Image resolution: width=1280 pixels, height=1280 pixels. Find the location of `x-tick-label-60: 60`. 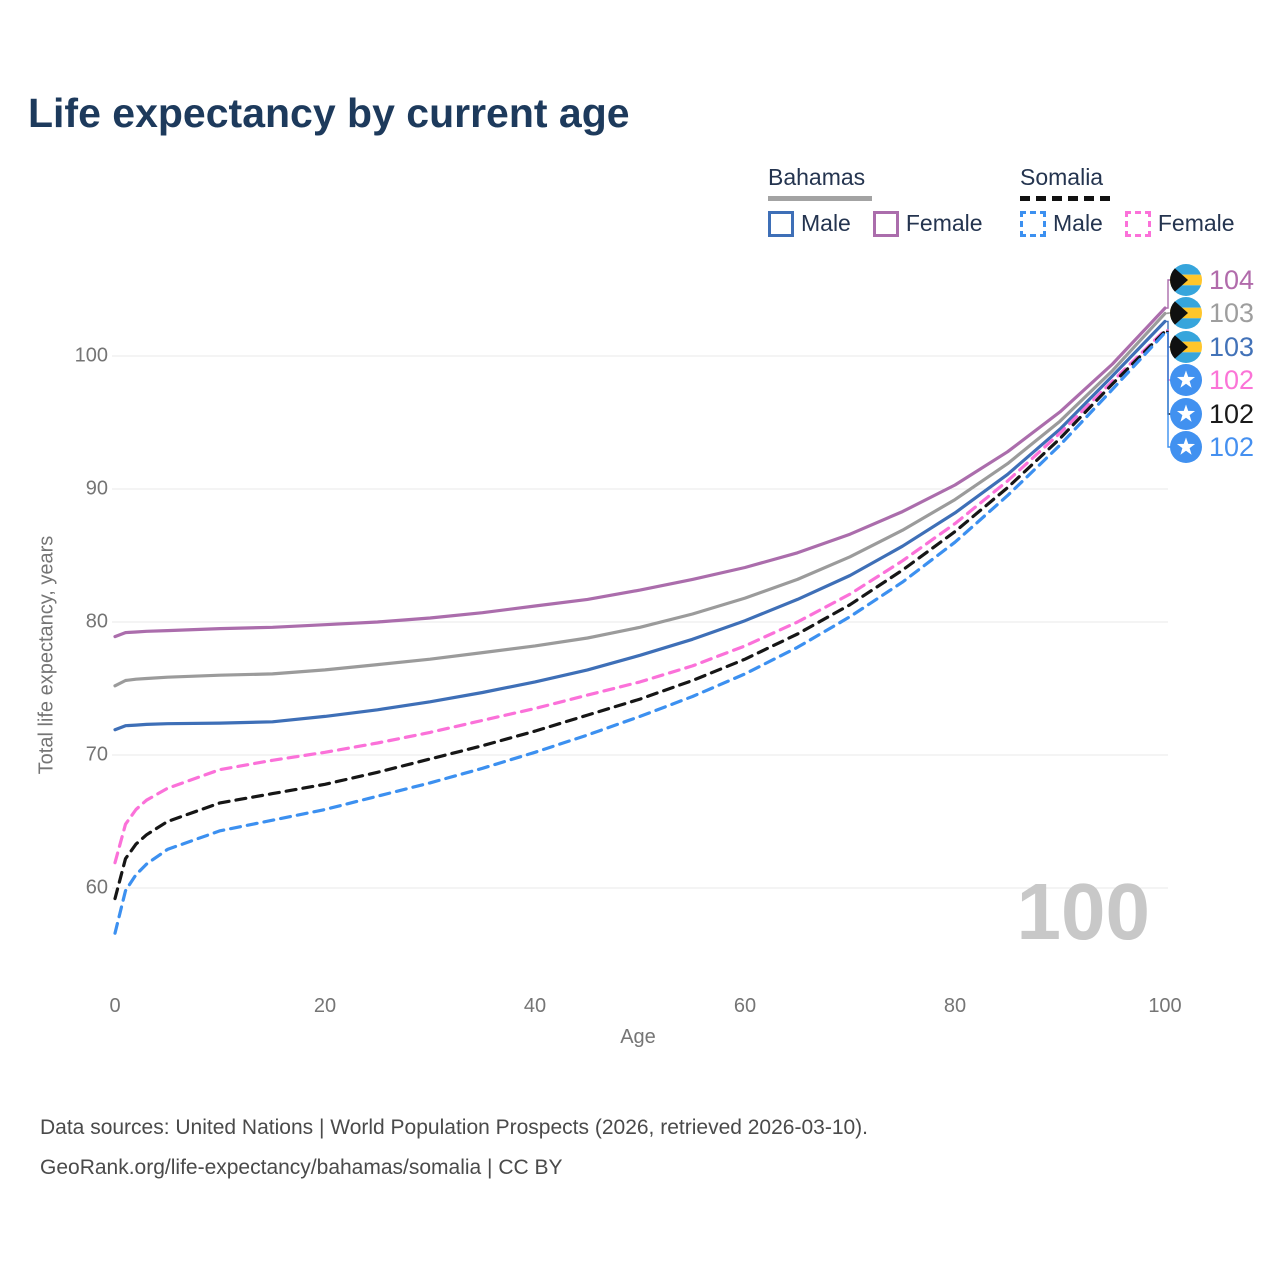

x-tick-label-60: 60 is located at coordinates (745, 1006).